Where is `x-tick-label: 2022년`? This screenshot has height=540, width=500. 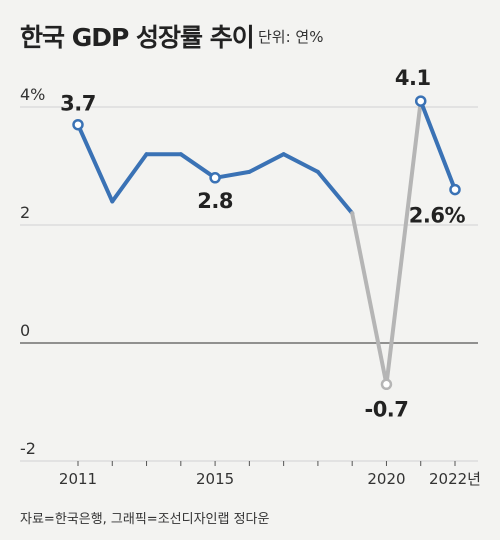
x-tick-label: 2022년 is located at coordinates (455, 479).